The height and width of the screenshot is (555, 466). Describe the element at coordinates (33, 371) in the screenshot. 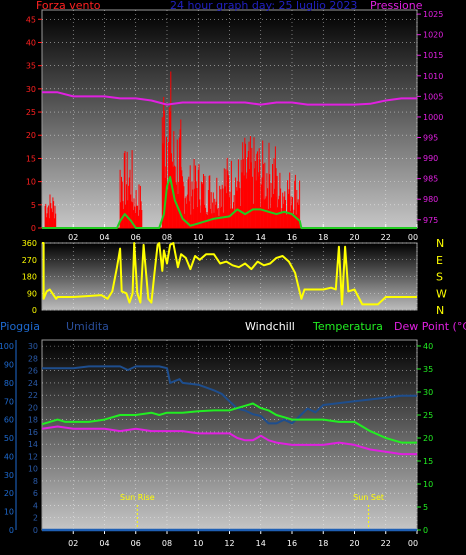

I see `humidity-tick-label: 26` at that location.